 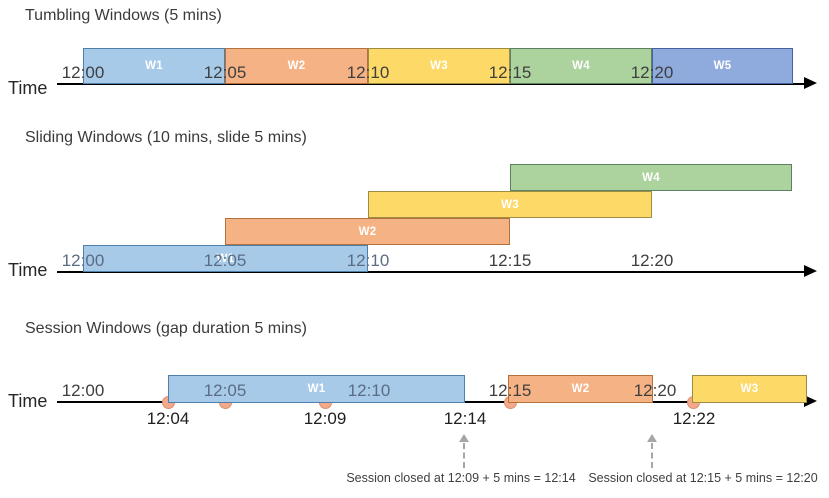 What do you see at coordinates (28, 401) in the screenshot?
I see `time-axis-label-session: Time` at bounding box center [28, 401].